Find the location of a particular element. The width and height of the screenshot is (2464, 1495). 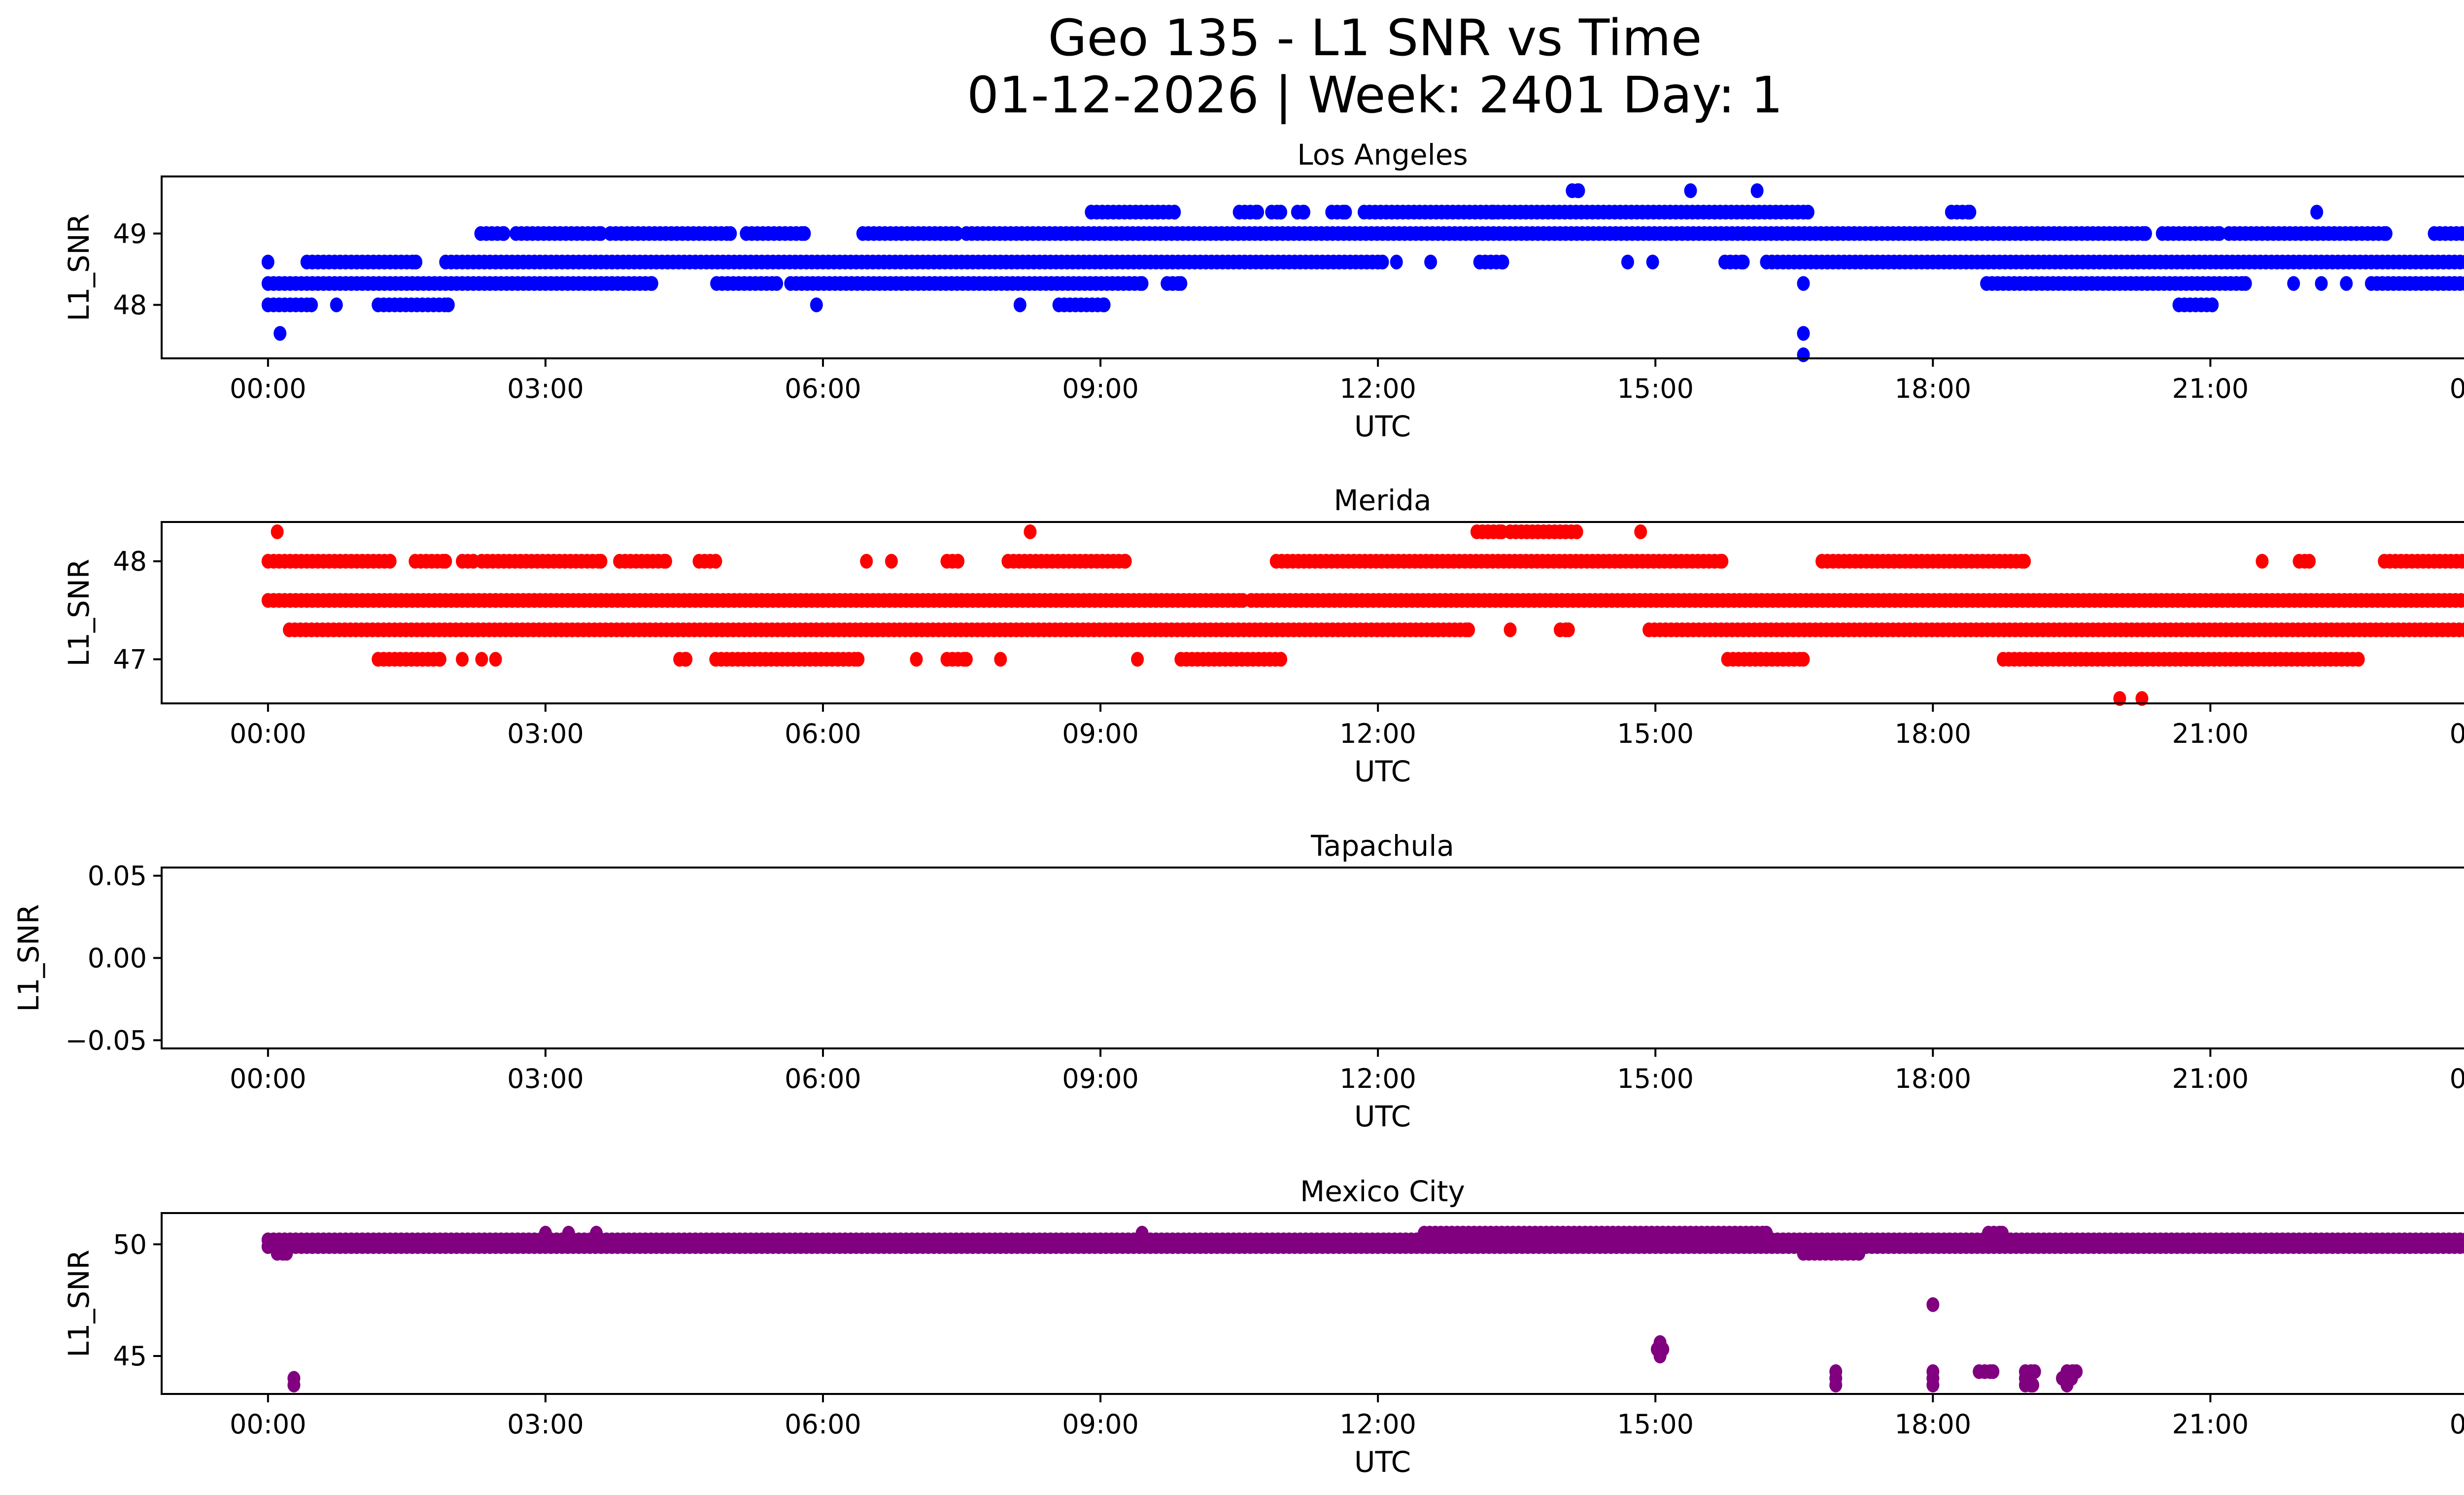

subplot-title: Tapachula is located at coordinates (1382, 846).